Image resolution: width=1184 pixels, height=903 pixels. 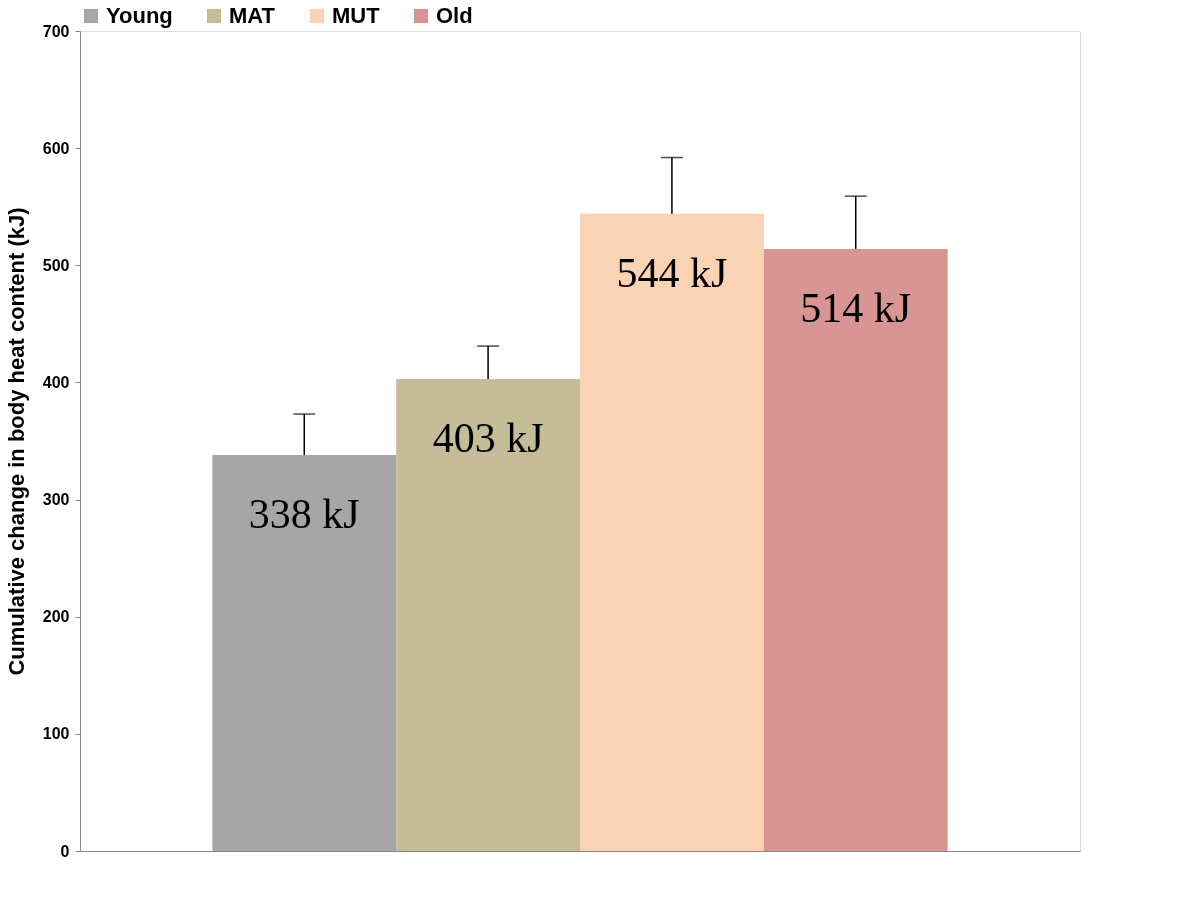 What do you see at coordinates (56, 31) in the screenshot?
I see `y-tick-label: 700` at bounding box center [56, 31].